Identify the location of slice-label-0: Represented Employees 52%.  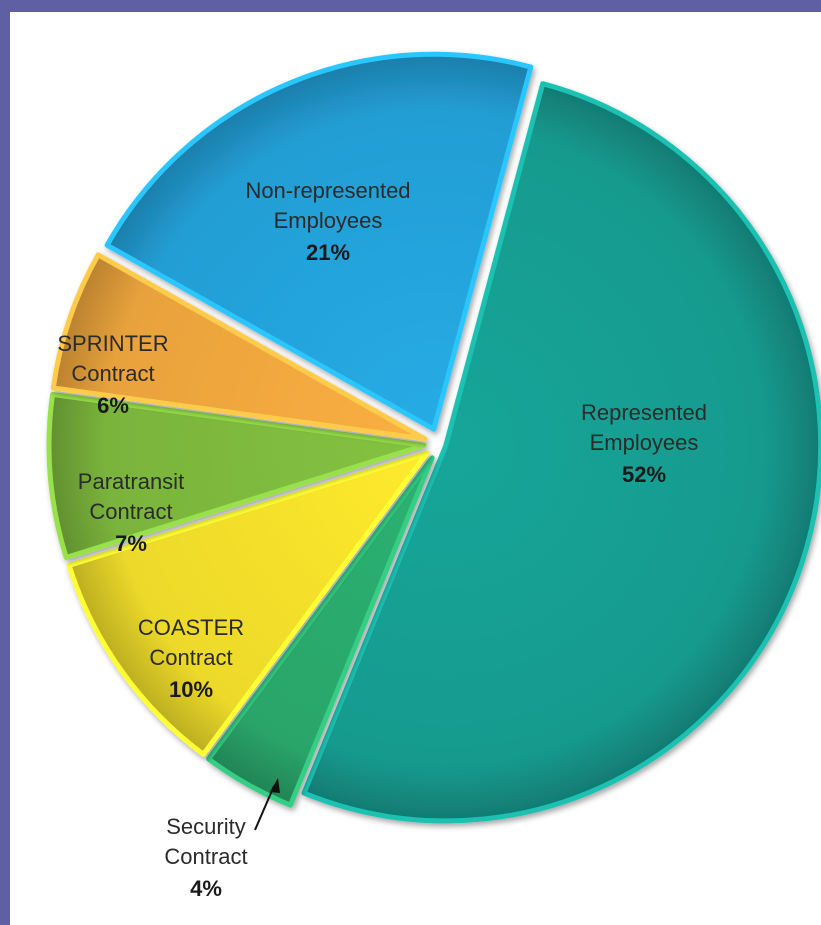
(644, 443).